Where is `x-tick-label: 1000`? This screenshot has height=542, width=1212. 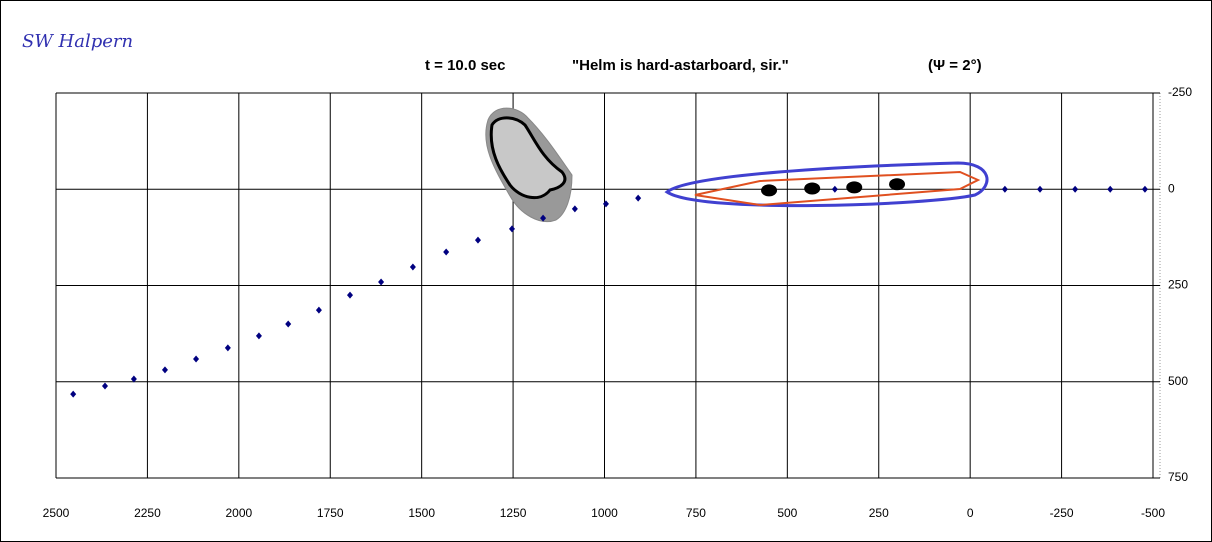 x-tick-label: 1000 is located at coordinates (604, 513).